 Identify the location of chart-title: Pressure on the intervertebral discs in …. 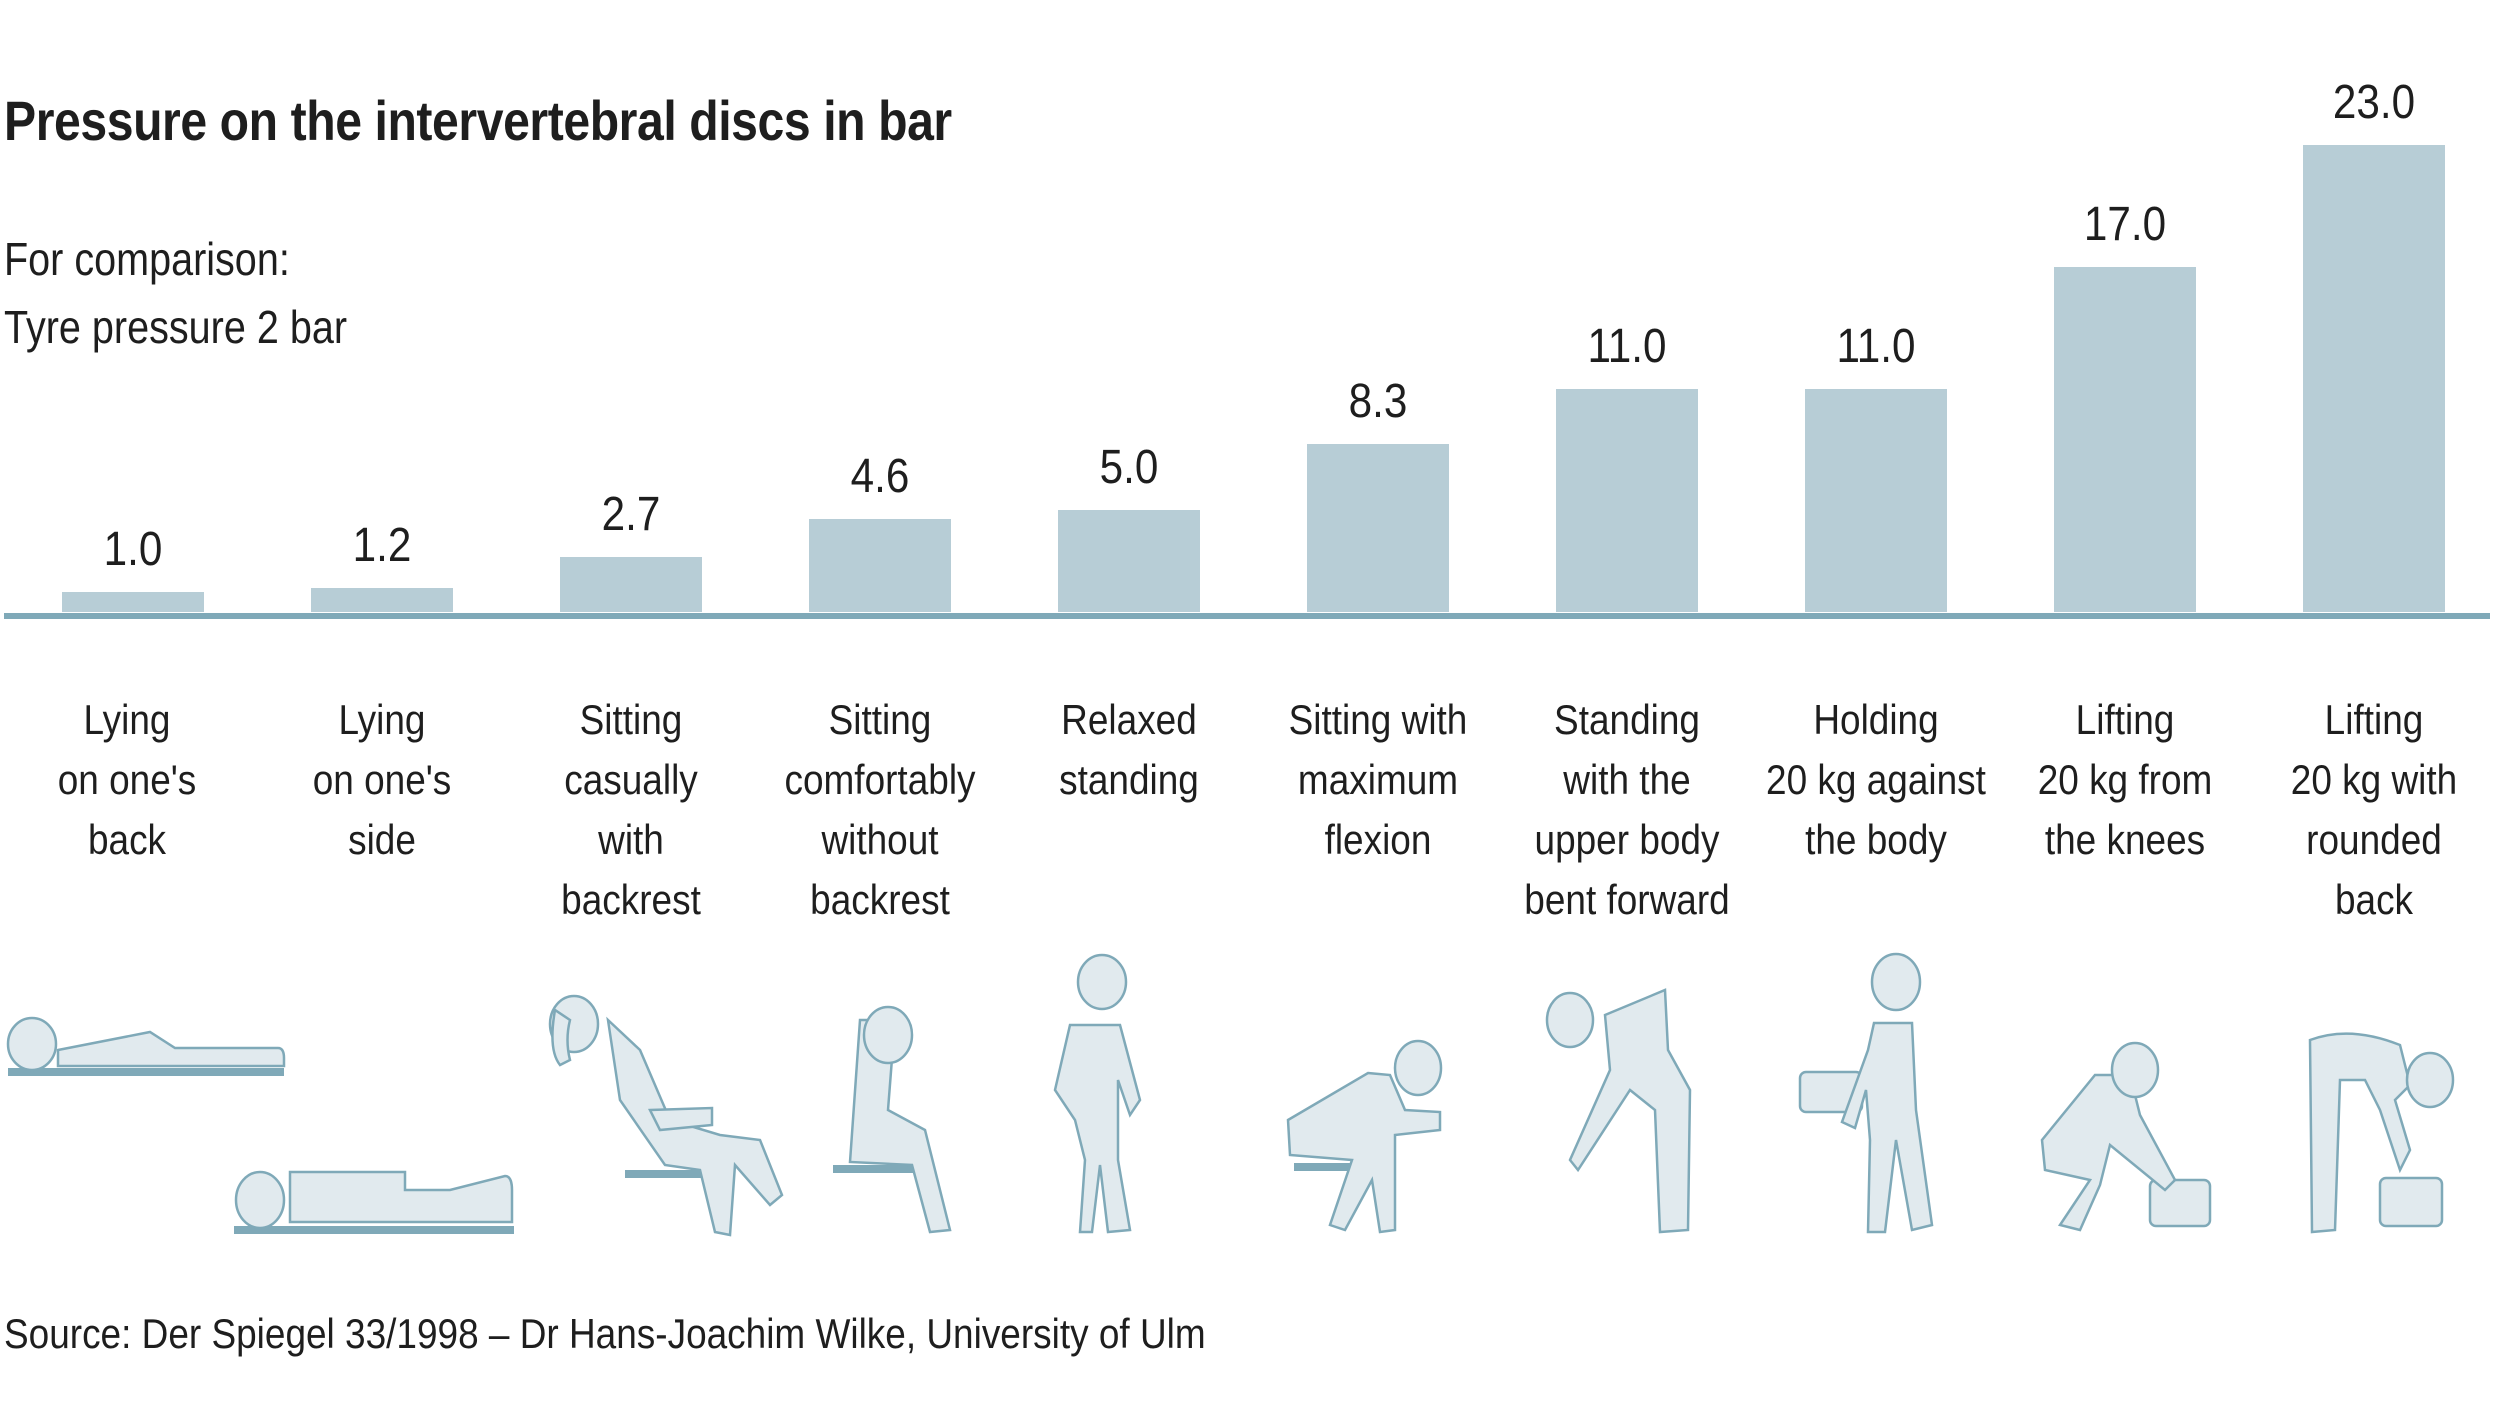
(478, 120).